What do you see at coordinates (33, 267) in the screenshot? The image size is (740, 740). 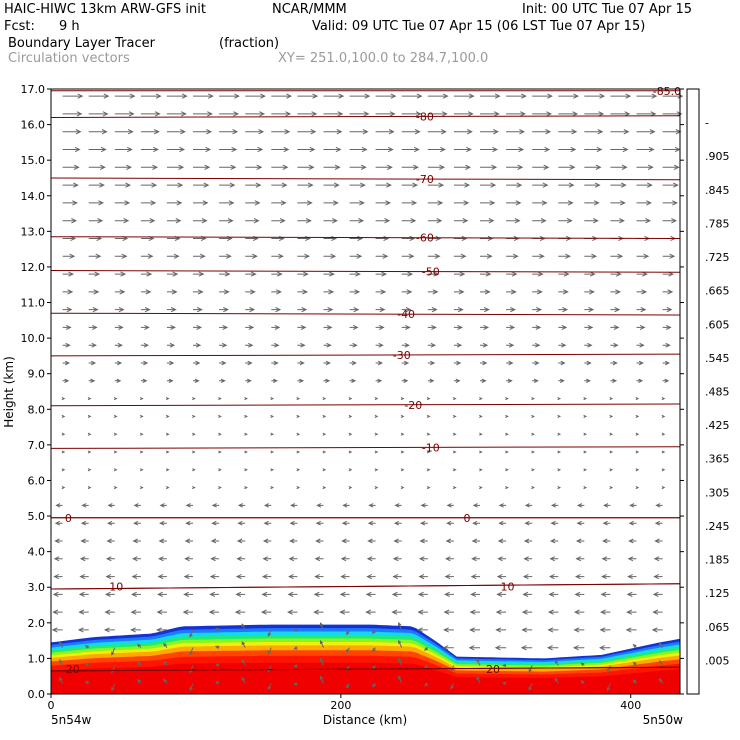 I see `y-tick-label-12: 12.0` at bounding box center [33, 267].